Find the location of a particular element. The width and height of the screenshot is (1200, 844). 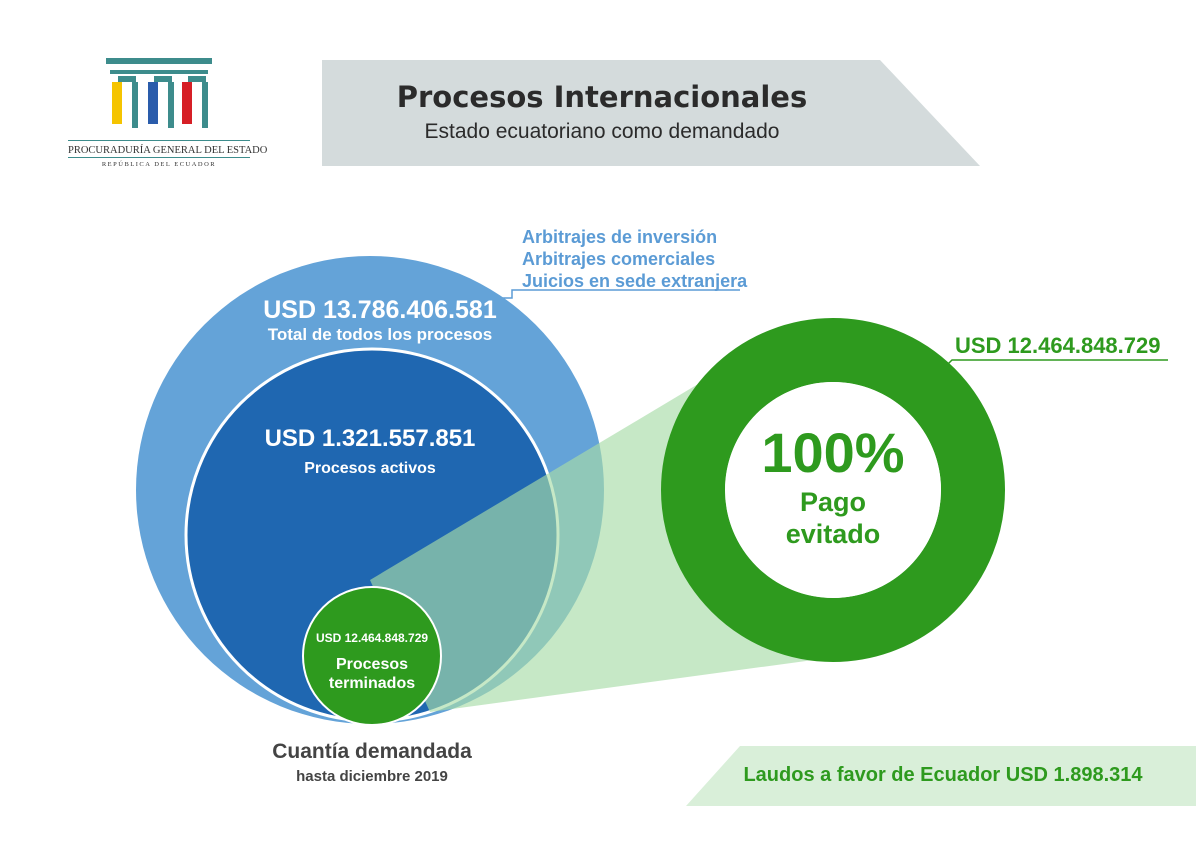

total-value: USD 13.786.406.581 is located at coordinates (380, 310).